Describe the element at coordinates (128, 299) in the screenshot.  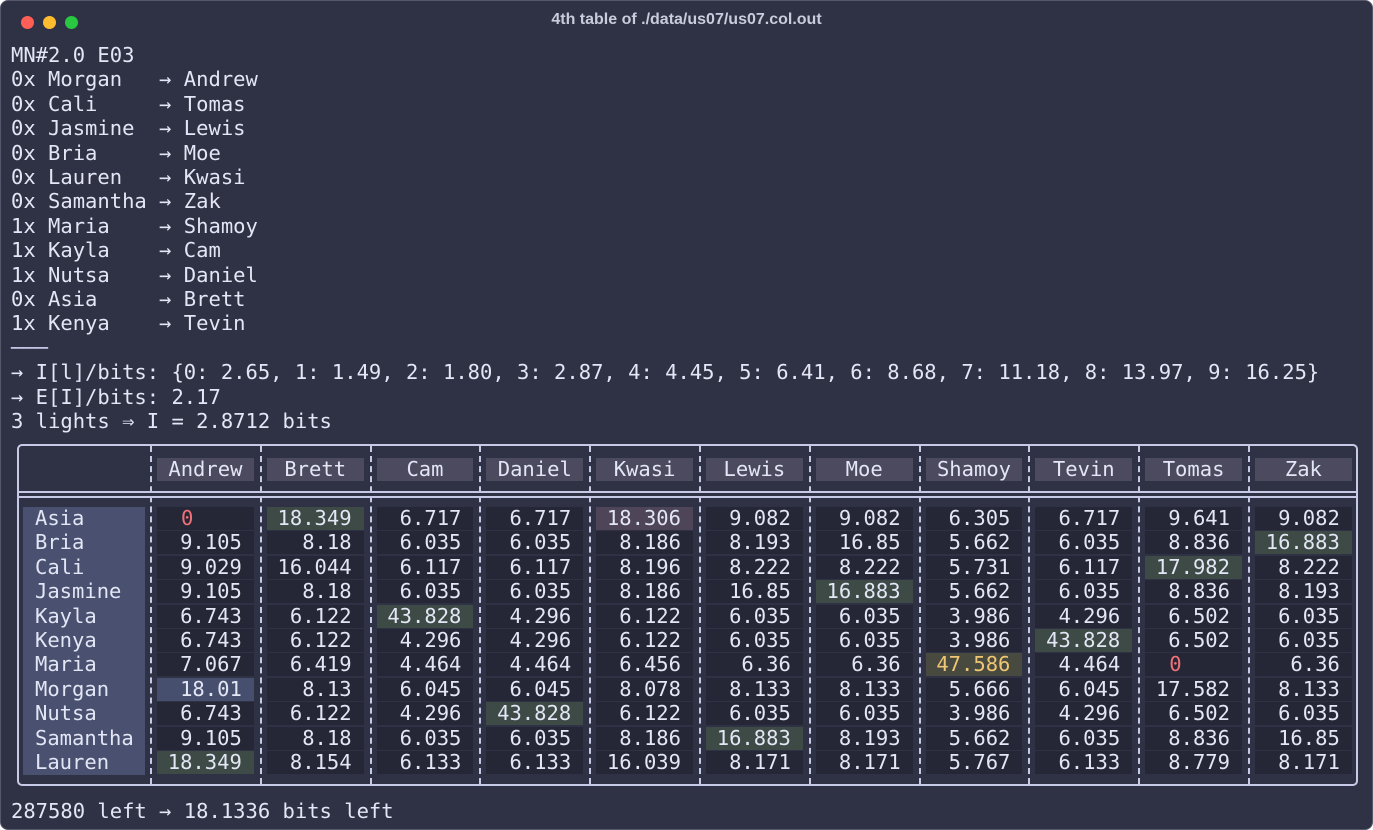
I see `pair-line: 0x Asia → Brett` at that location.